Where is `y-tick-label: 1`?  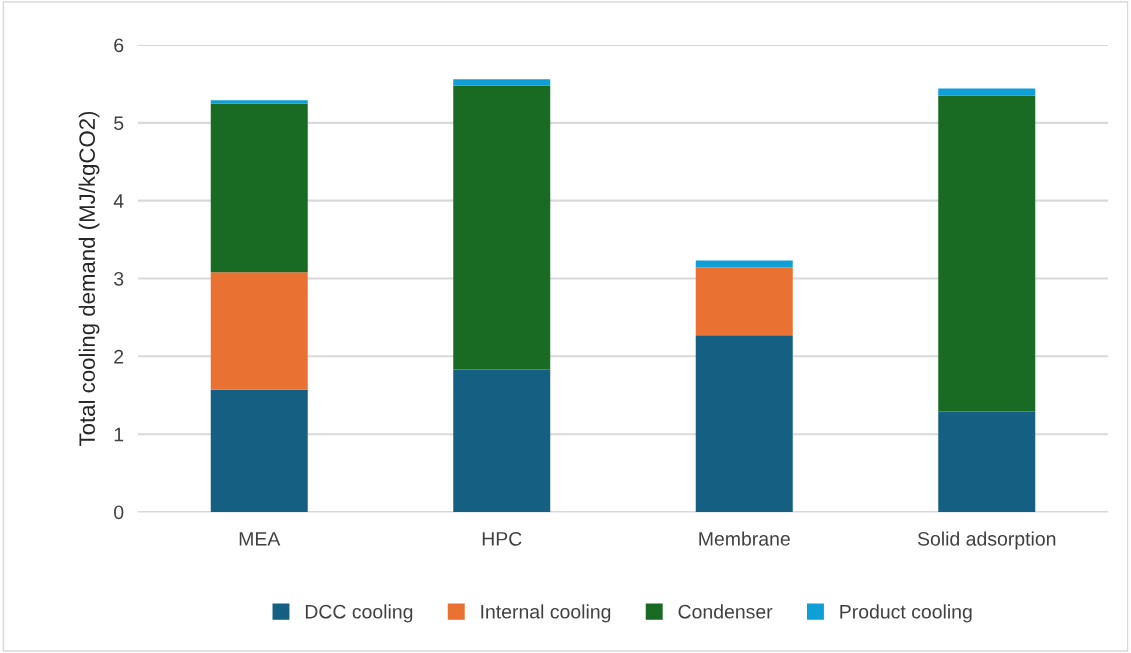
y-tick-label: 1 is located at coordinates (119, 434).